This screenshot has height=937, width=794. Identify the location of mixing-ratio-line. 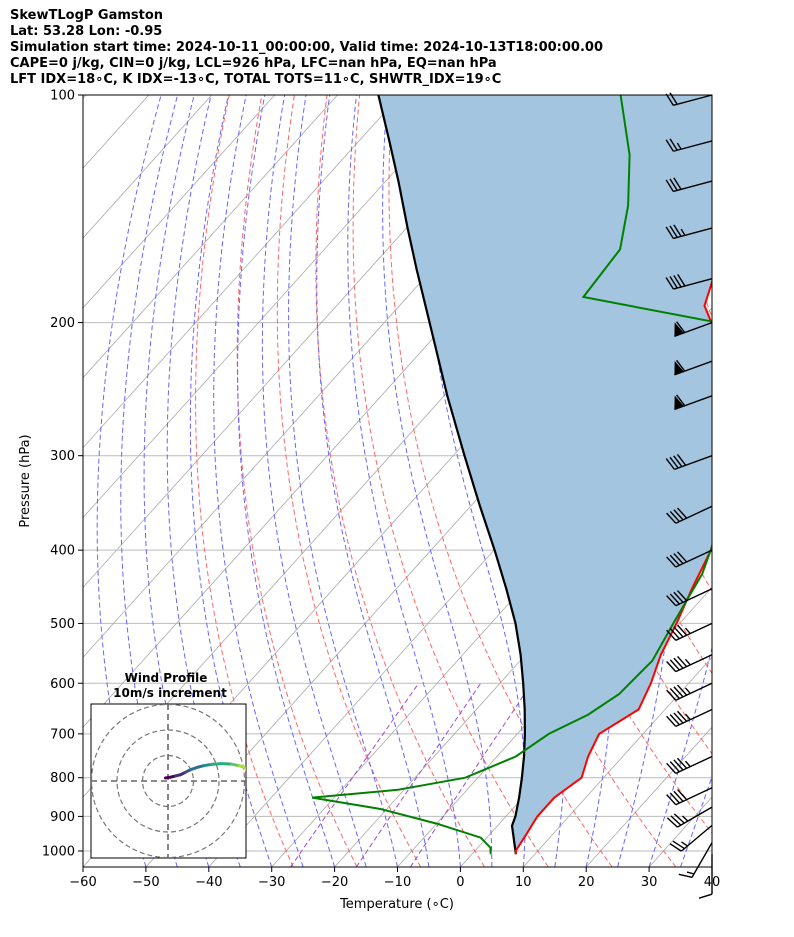
(418, 775).